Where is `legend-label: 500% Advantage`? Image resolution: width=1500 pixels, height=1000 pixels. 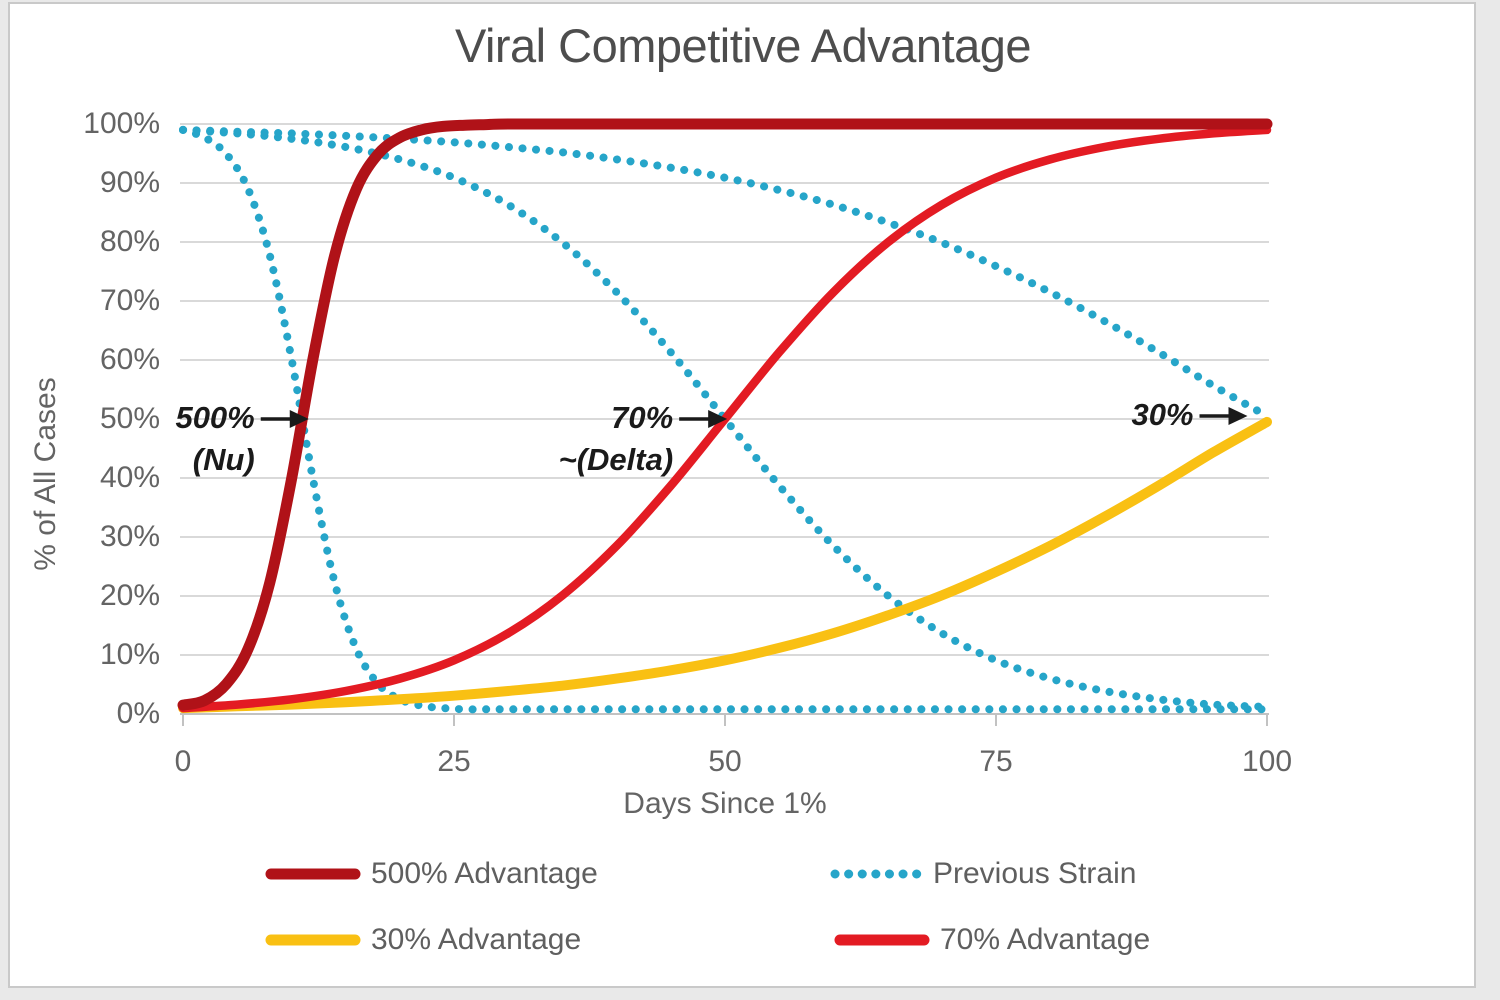 legend-label: 500% Advantage is located at coordinates (484, 873).